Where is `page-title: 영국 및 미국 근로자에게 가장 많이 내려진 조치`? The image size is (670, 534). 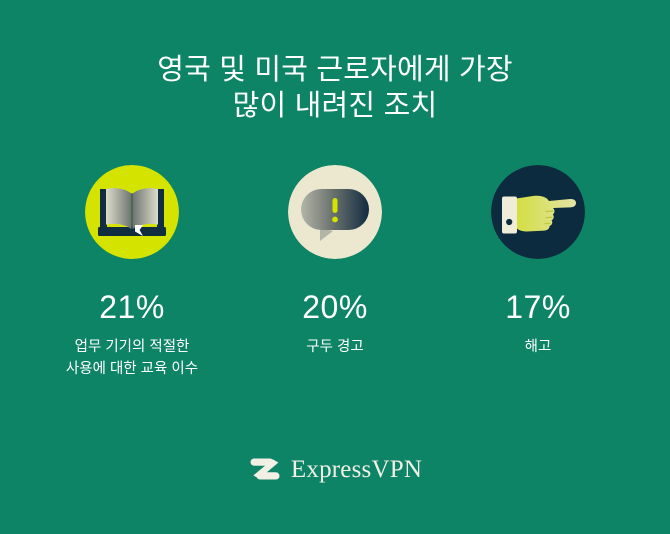
page-title: 영국 및 미국 근로자에게 가장 많이 내려진 조치 is located at coordinates (335, 88).